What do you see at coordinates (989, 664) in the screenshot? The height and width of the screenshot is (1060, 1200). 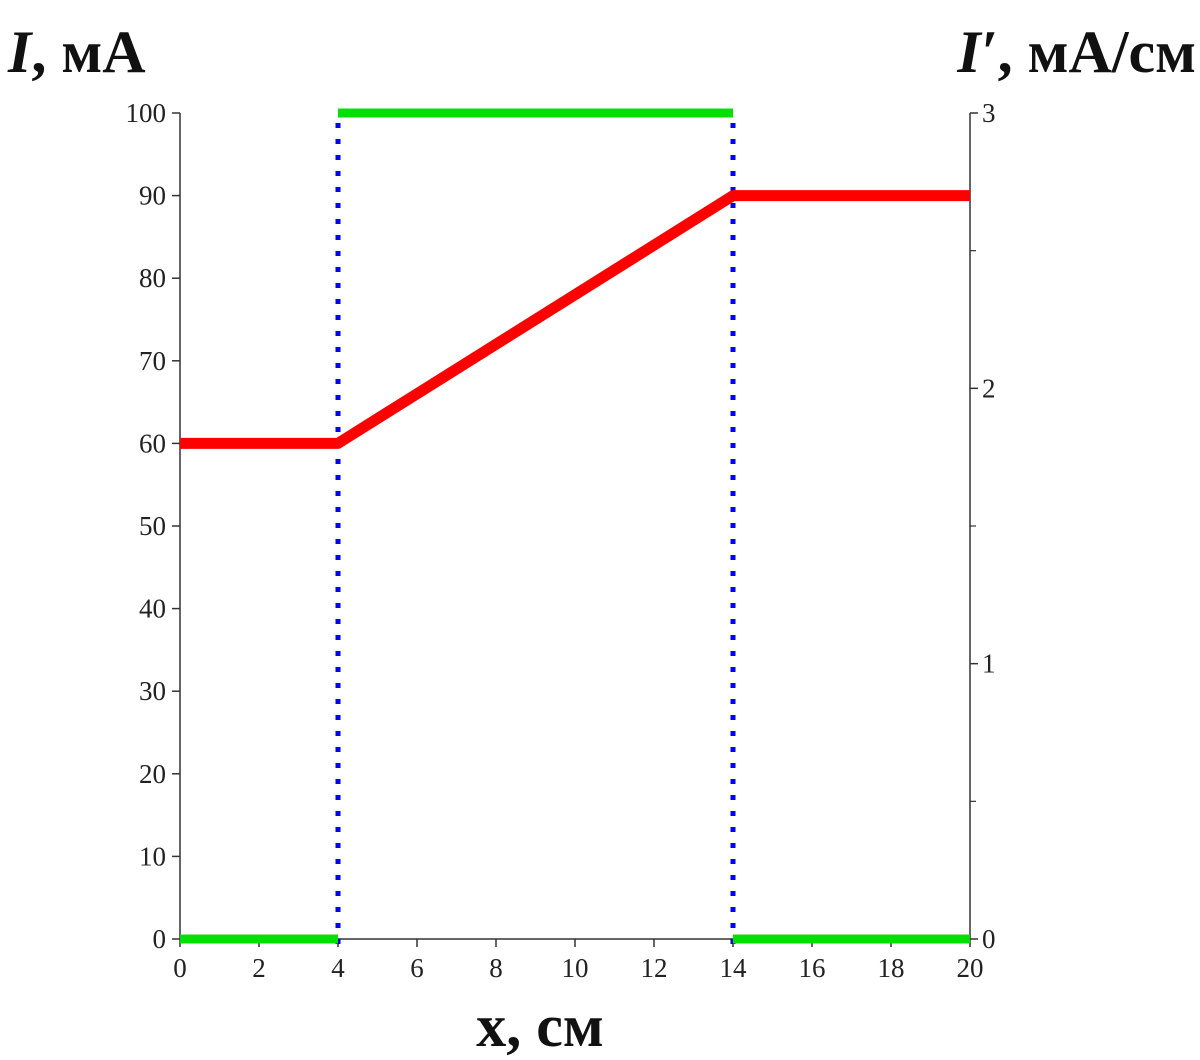 I see `y2-tick-label: 1` at bounding box center [989, 664].